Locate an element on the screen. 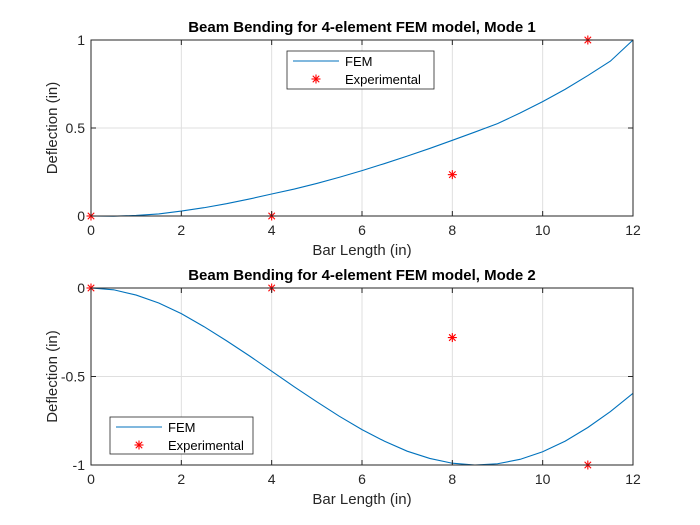 The height and width of the screenshot is (525, 700). y-tick-label: 0.5 is located at coordinates (76, 128).